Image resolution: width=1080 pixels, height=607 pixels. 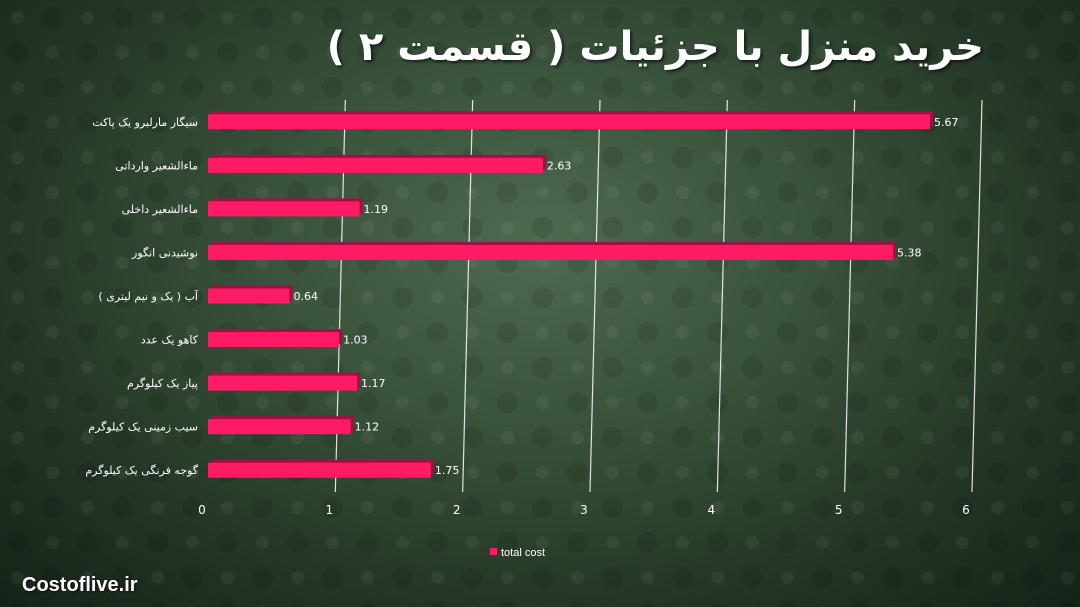 I want to click on category-label: ماءالشعیر داخلی, so click(x=160, y=209).